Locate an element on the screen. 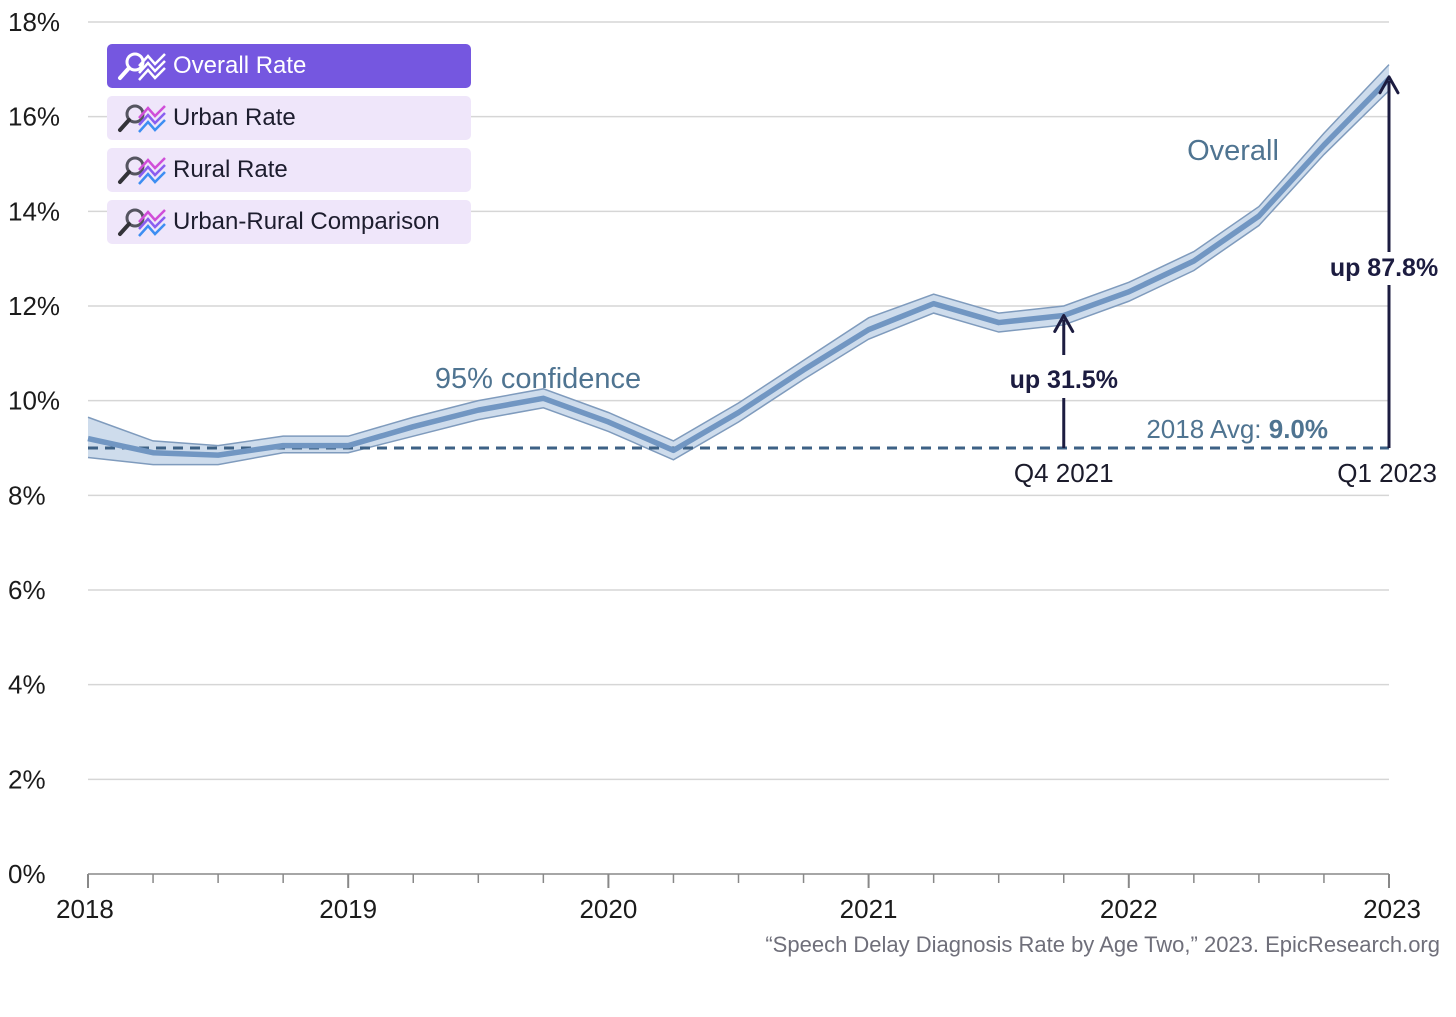 The image size is (1456, 1017). y-tick-label: 14% is located at coordinates (34, 211).